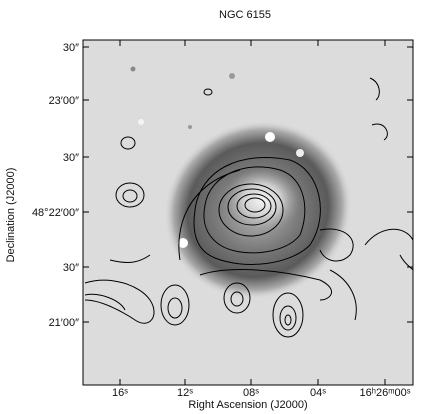 This screenshot has width=436, height=414. Describe the element at coordinates (64, 323) in the screenshot. I see `y-tick-label: 21′00″` at that location.